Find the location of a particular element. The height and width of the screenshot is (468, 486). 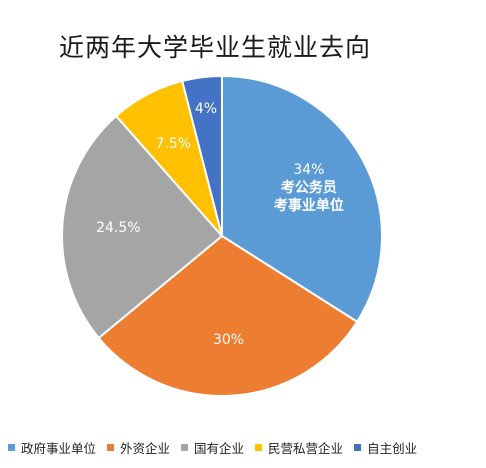

data-label-3: 7.5% is located at coordinates (174, 144).